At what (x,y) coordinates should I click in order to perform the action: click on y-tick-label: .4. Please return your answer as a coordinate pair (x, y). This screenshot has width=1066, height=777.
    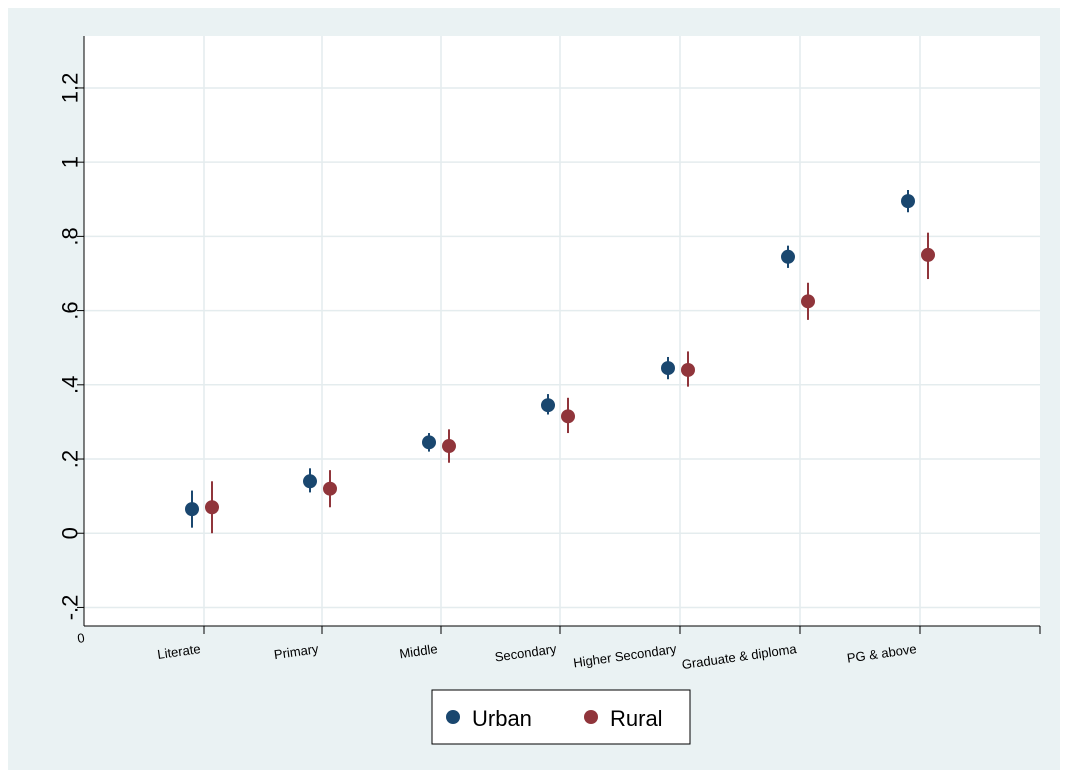
    Looking at the image, I should click on (70, 385).